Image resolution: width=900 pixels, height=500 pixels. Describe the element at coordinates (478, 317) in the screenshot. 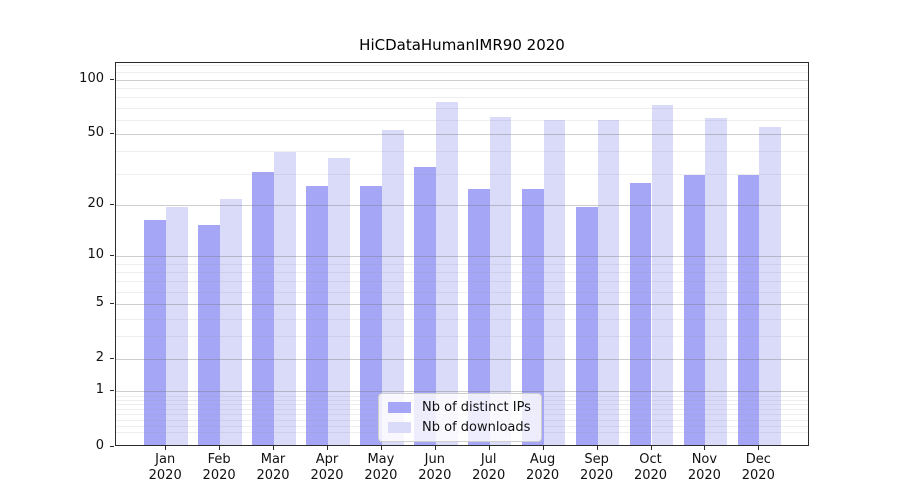

I see `bar-distinct-ips-jul` at that location.